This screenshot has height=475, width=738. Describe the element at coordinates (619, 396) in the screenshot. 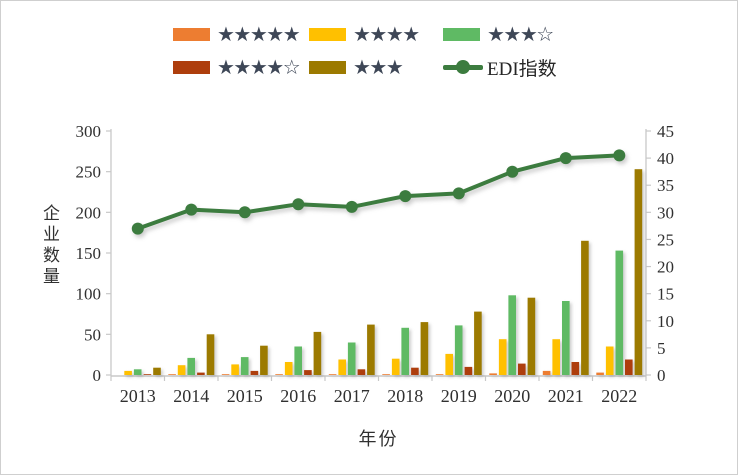

I see `x-axis-year-label: 2022` at that location.